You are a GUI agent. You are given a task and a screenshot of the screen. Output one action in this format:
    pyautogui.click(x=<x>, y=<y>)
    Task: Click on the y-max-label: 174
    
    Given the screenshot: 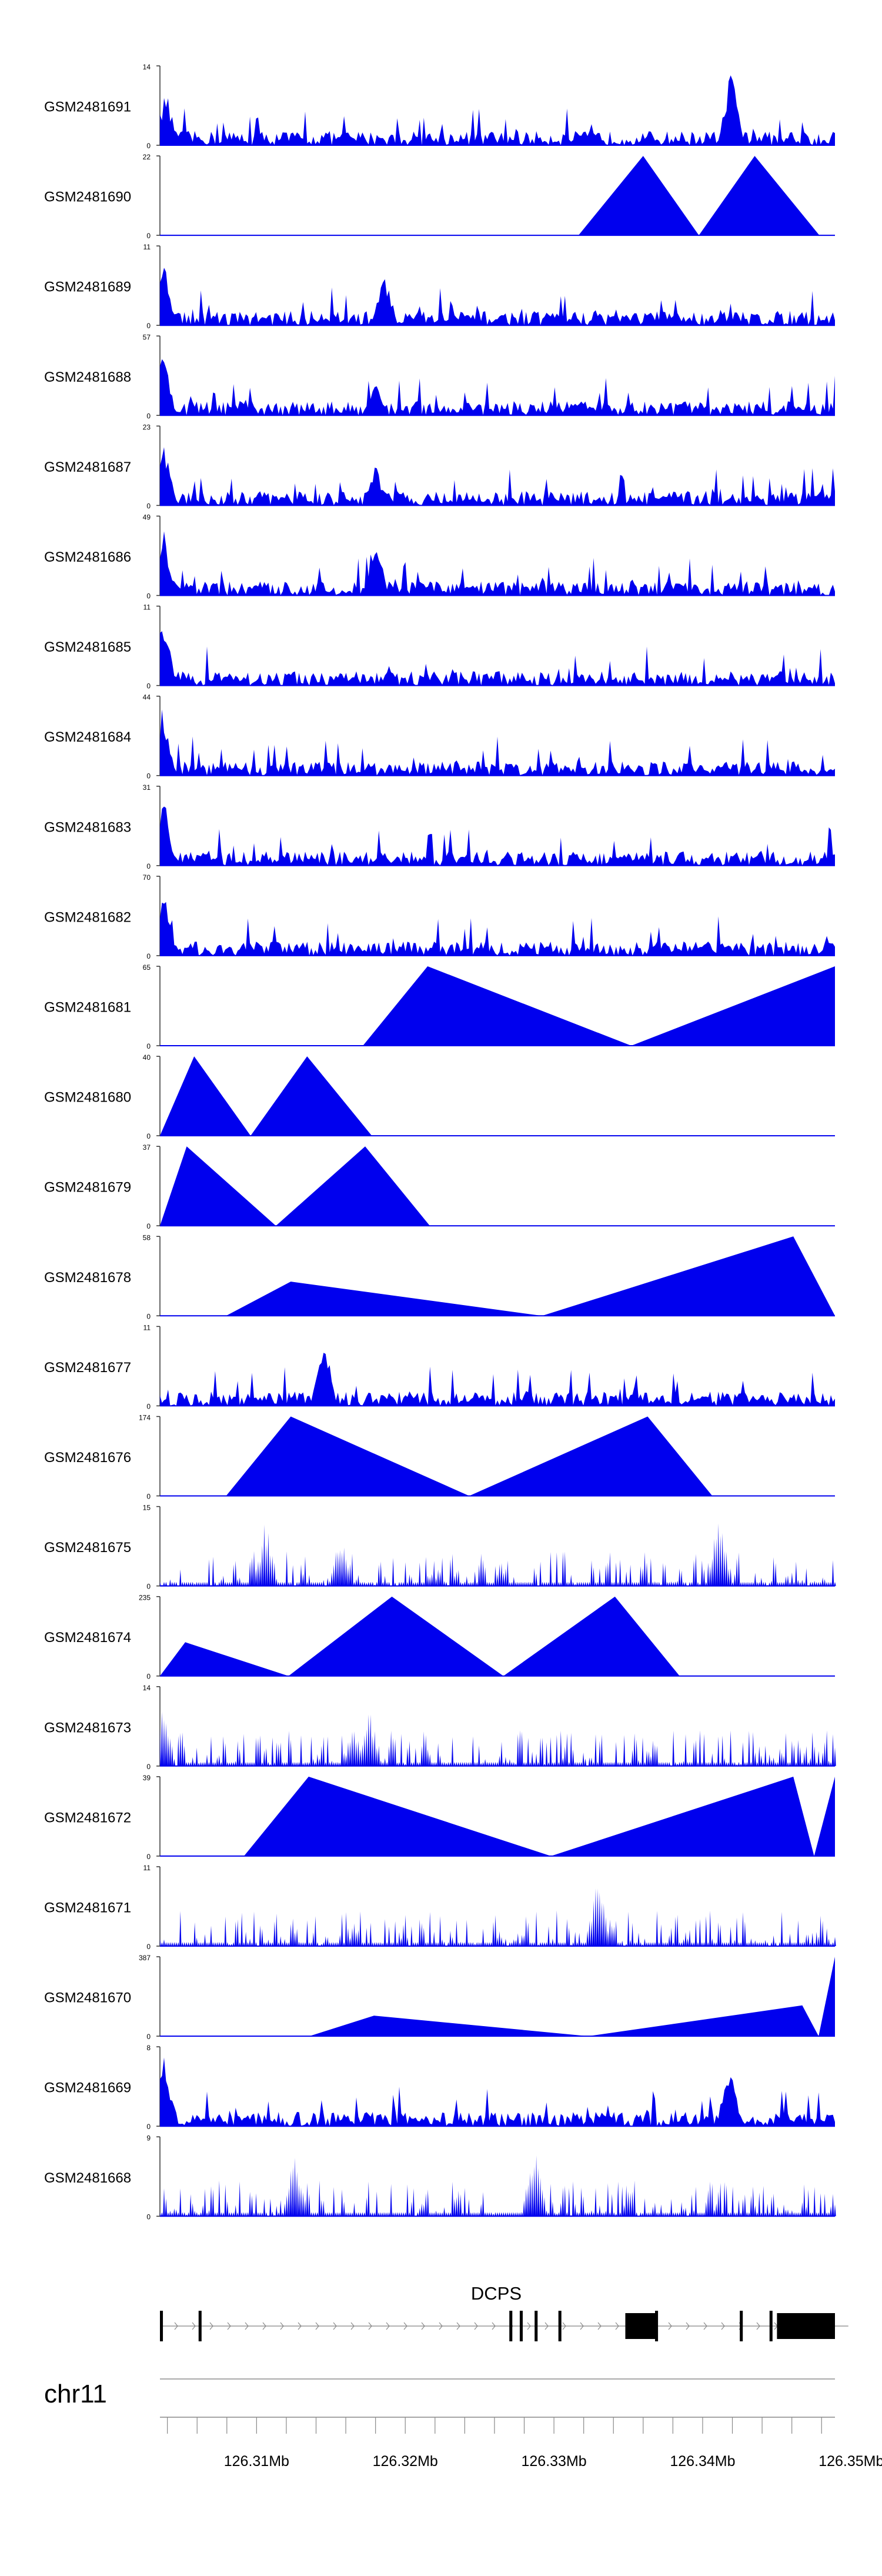 What is the action you would take?
    pyautogui.click(x=145, y=1418)
    